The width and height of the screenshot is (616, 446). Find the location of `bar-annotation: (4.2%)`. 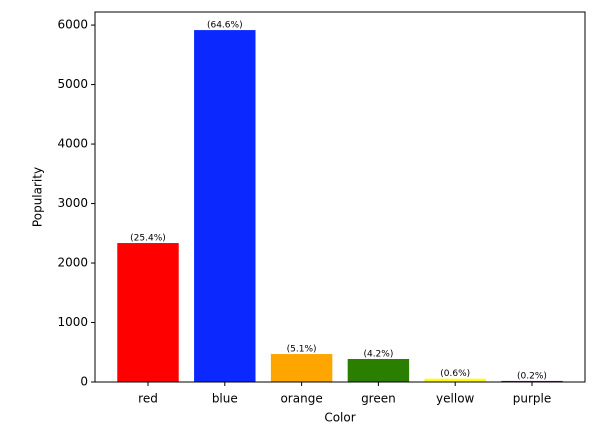

bar-annotation: (4.2%) is located at coordinates (378, 354).